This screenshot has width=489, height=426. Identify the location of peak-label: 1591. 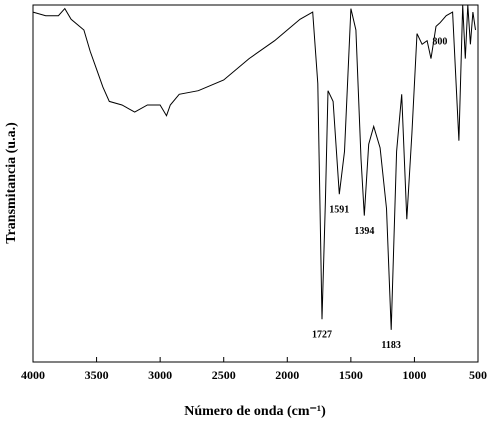
(339, 210).